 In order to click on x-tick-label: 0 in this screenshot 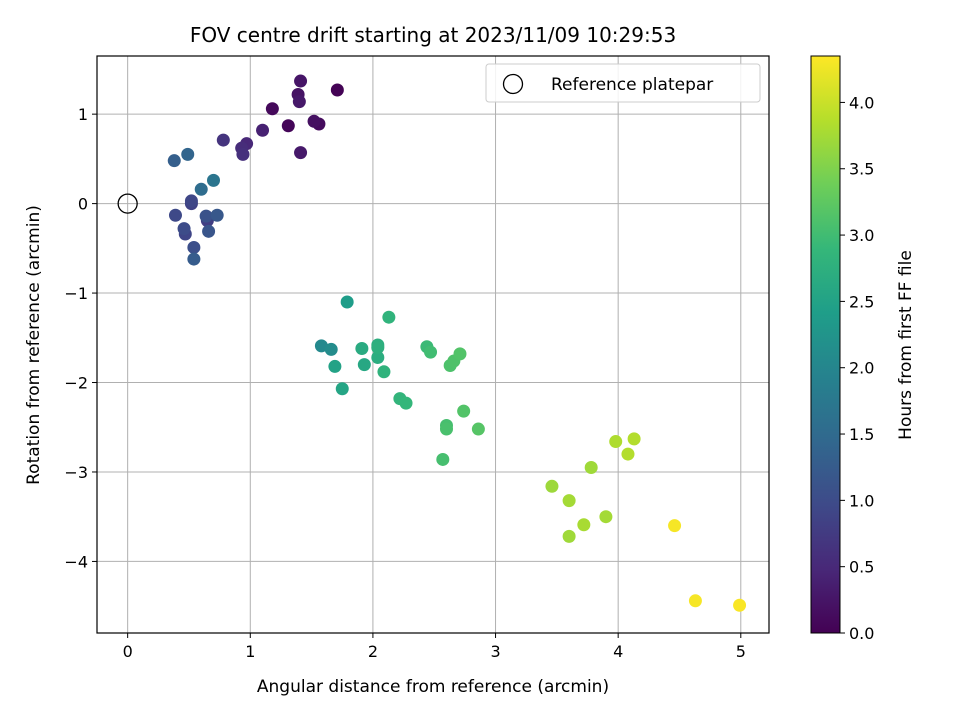, I will do `click(128, 651)`.